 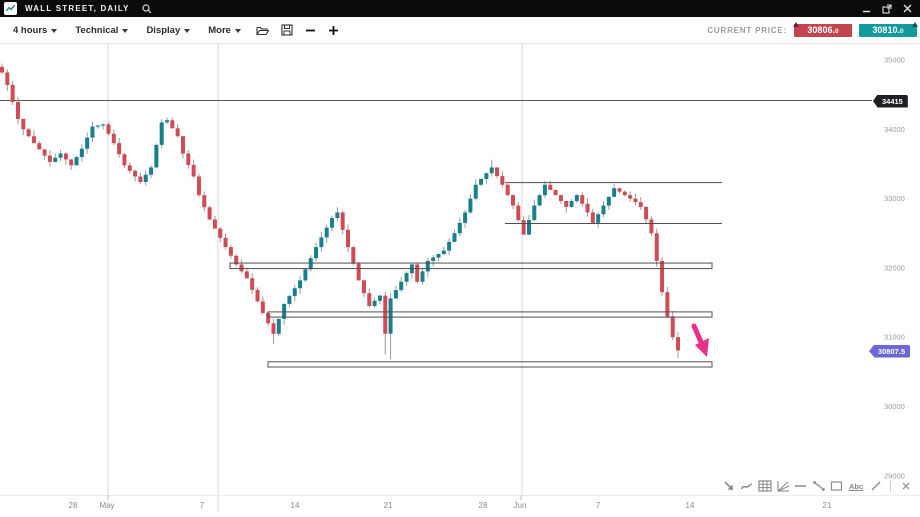 I want to click on zoom-out-button, so click(x=310, y=30).